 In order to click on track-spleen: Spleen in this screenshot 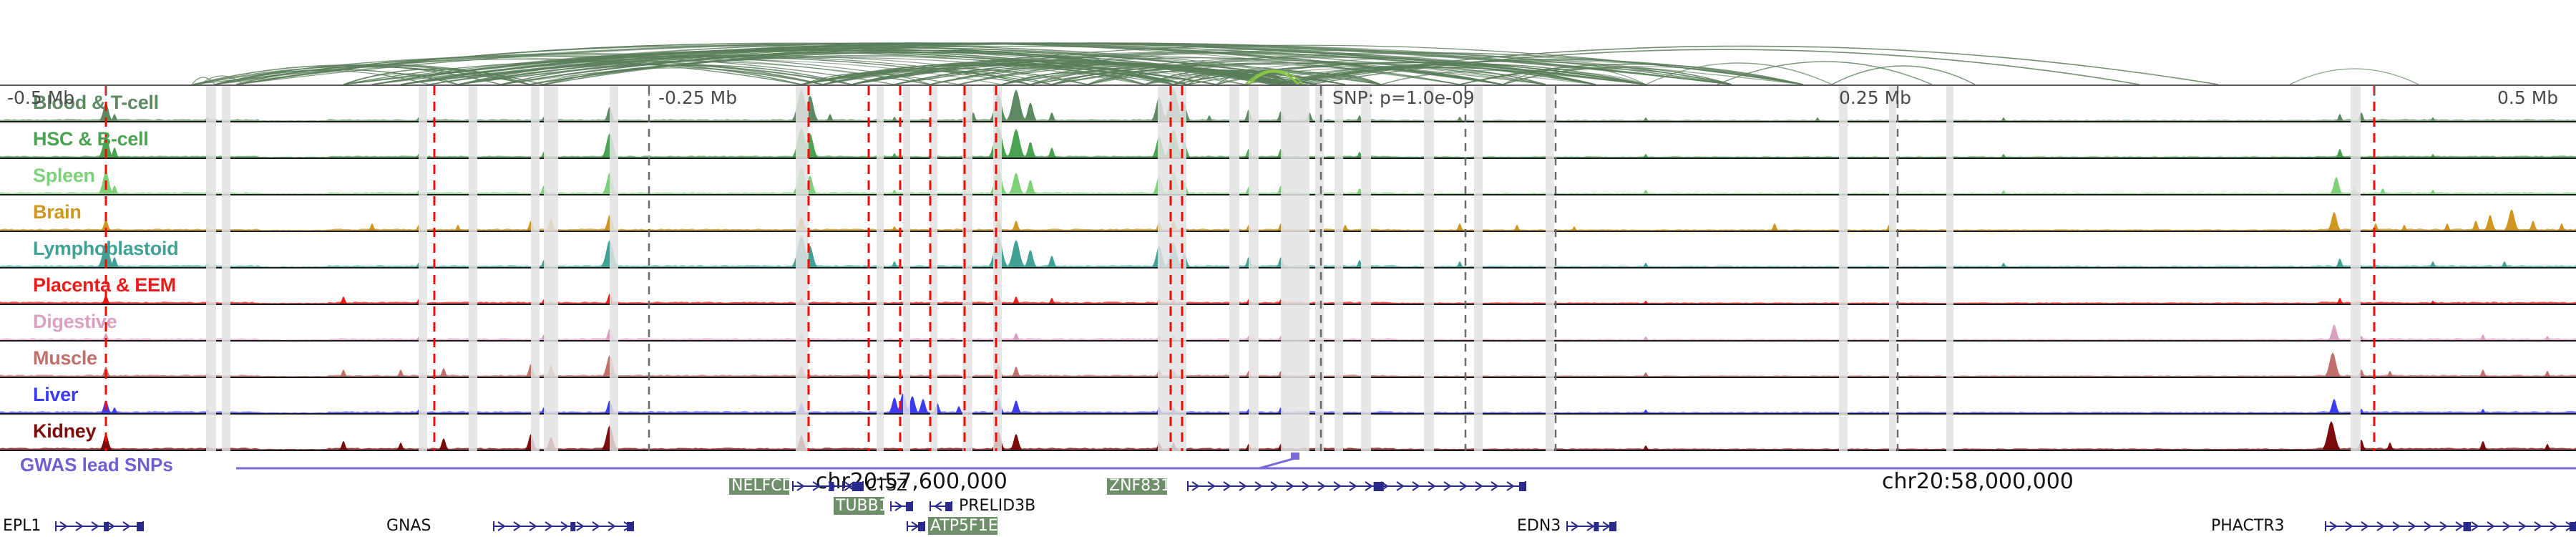, I will do `click(1288, 177)`.